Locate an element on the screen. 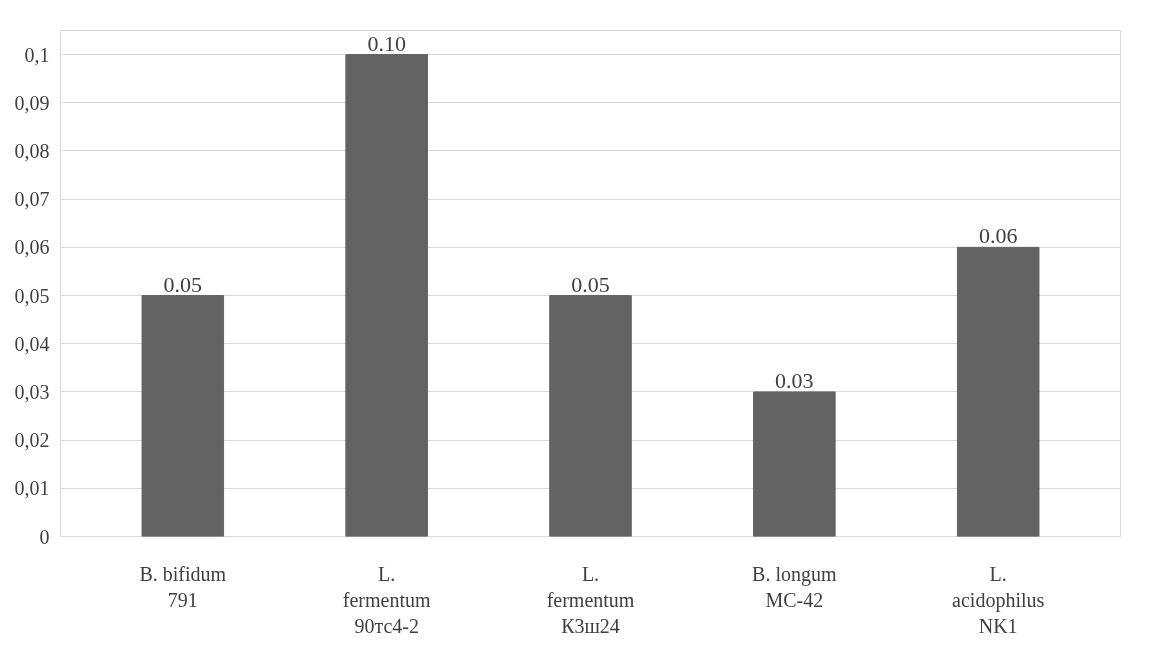 This screenshot has height=653, width=1174. x-tick-label: L. fermentum 90тс4-2 is located at coordinates (386, 600).